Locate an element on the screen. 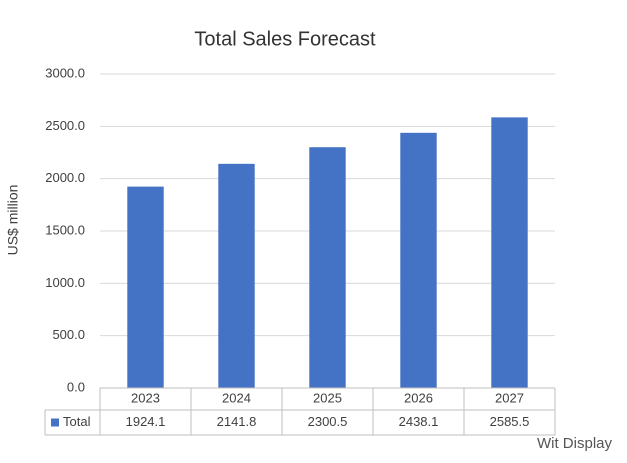  y-tick-label: 2500.0 is located at coordinates (65, 125).